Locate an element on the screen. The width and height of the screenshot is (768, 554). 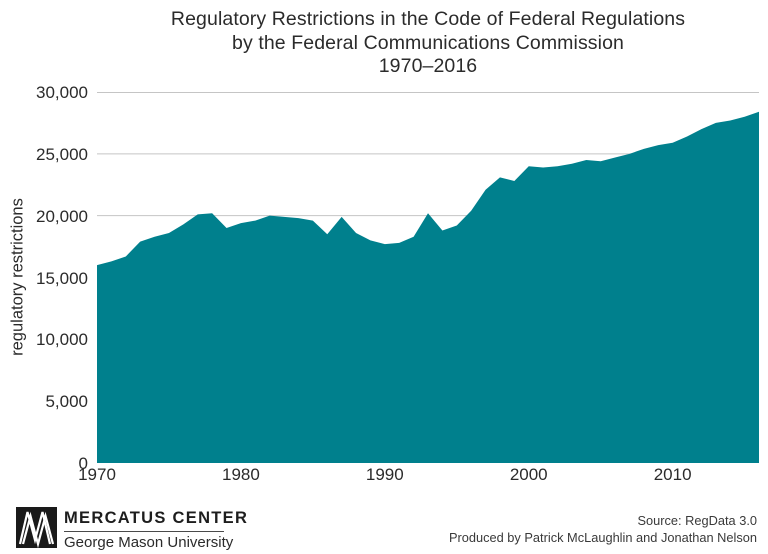
y-tick-label: 15,000 is located at coordinates (62, 278).